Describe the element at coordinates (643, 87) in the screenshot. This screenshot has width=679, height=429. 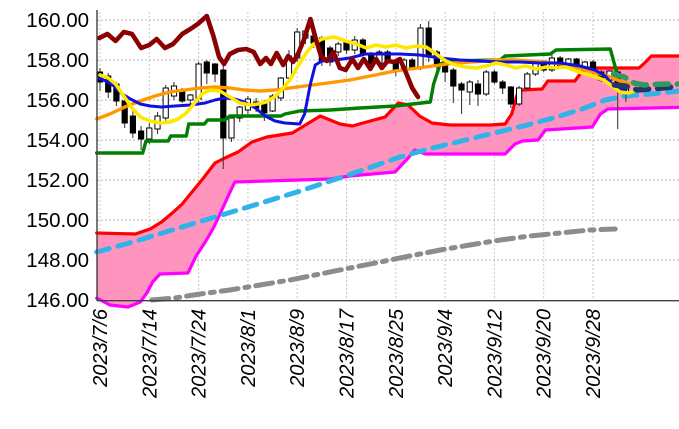
I see `series-navy-dashed-end` at that location.